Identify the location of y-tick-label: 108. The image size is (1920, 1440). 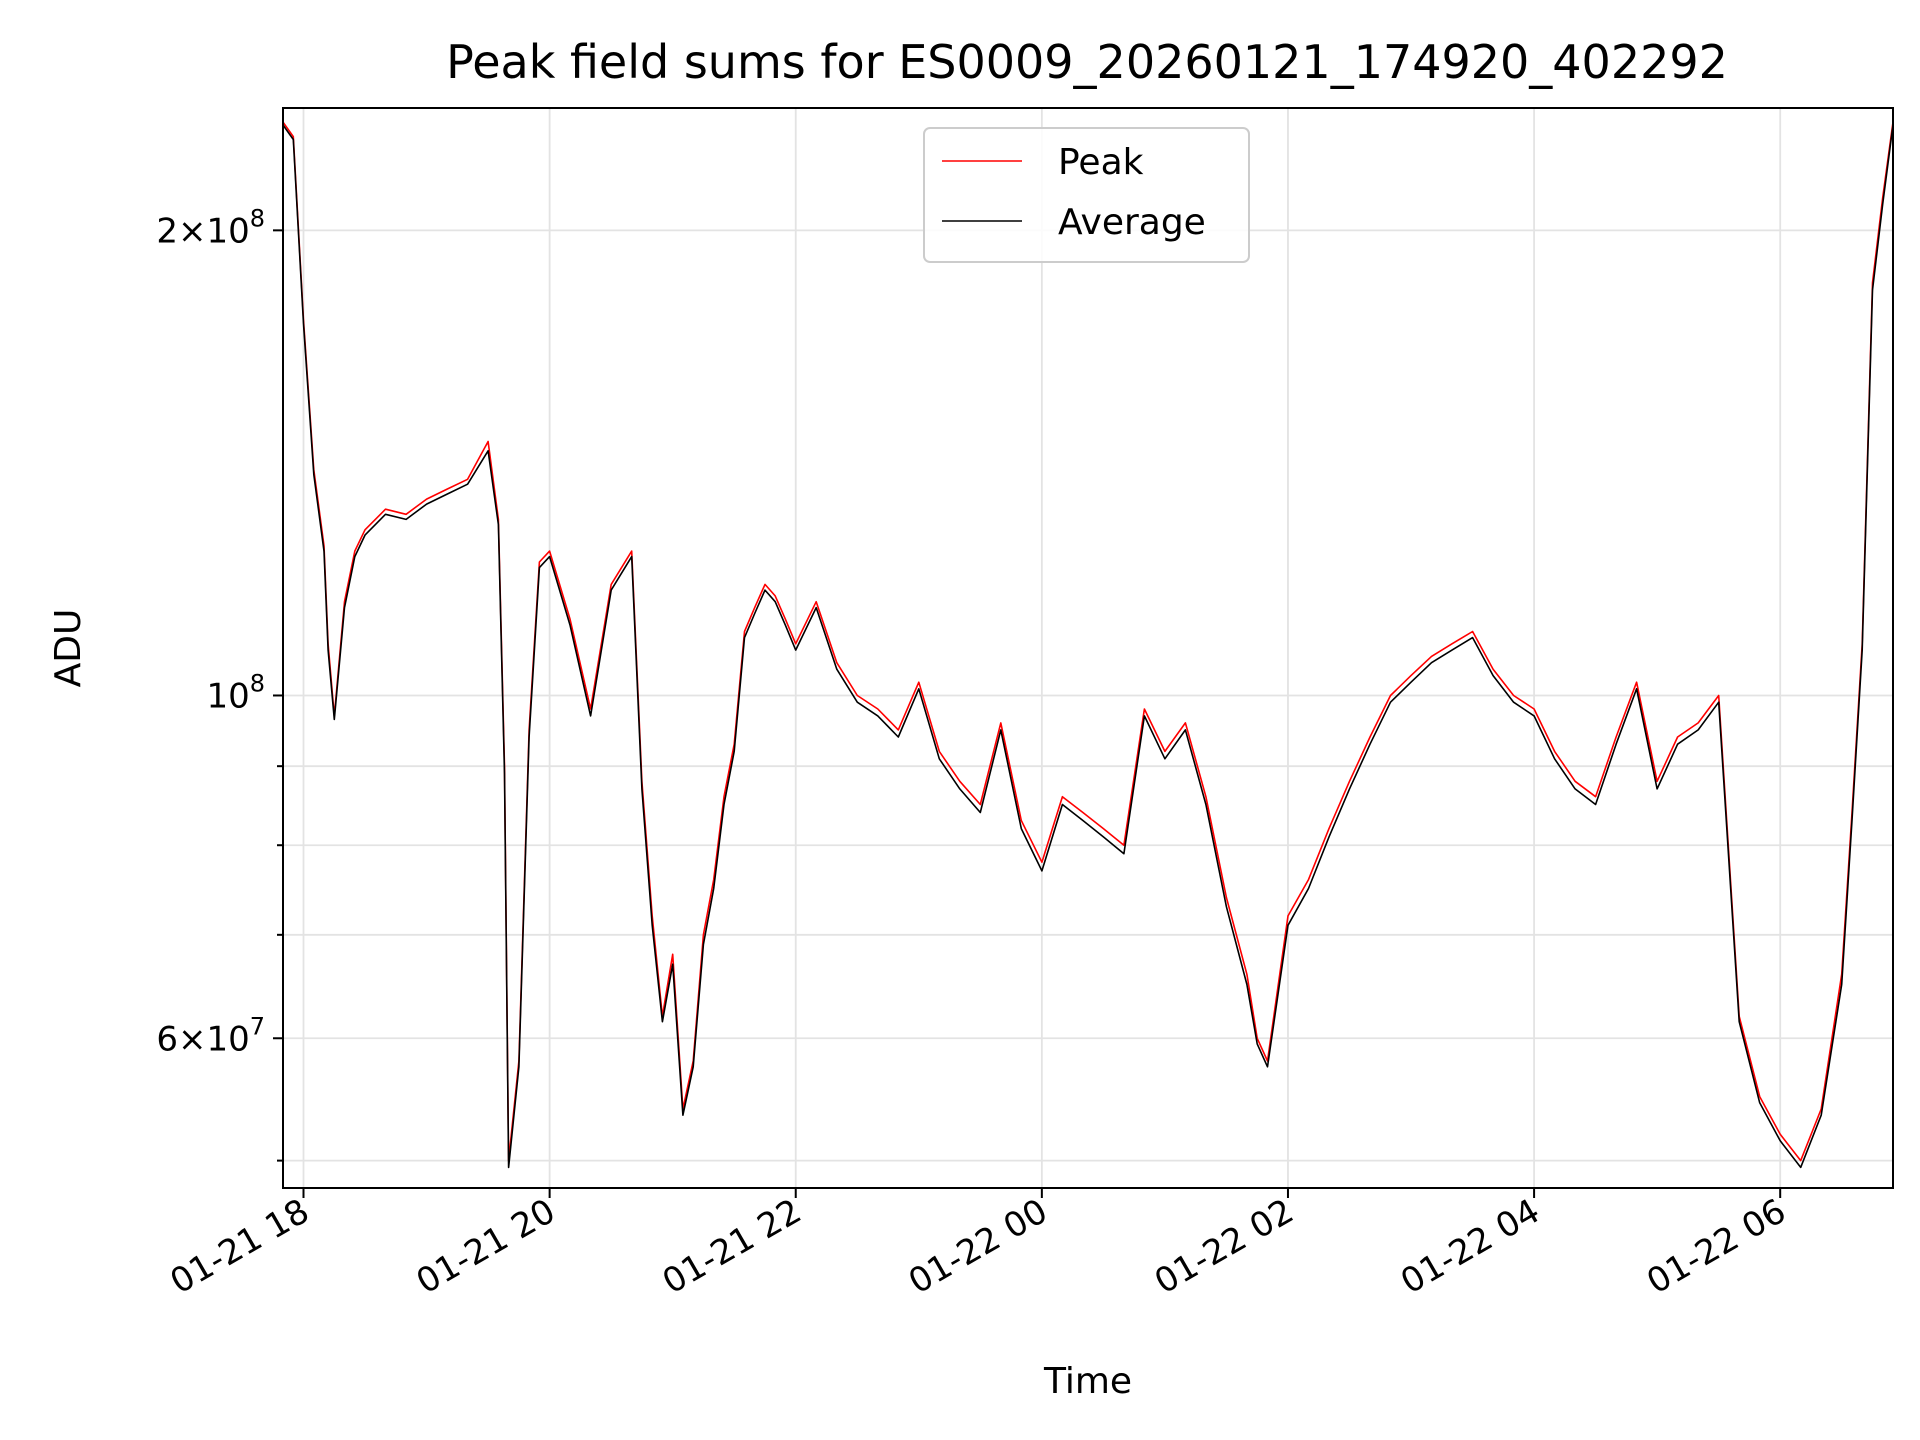
(235, 692).